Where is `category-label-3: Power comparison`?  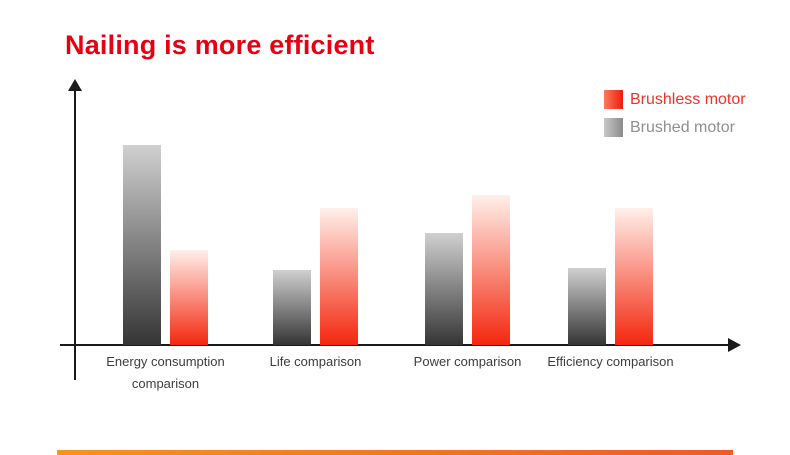
category-label-3: Power comparison is located at coordinates (467, 361).